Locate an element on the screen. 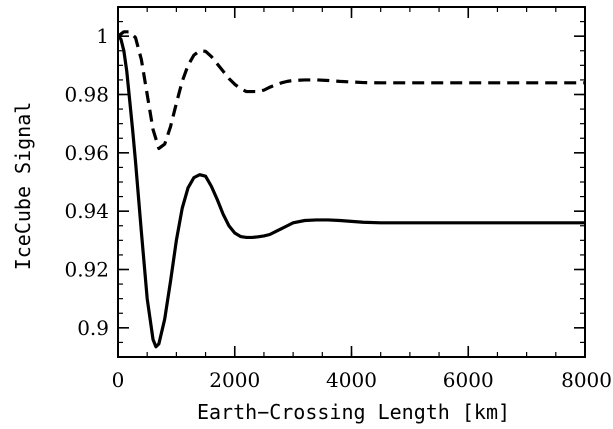  x-tick-label: 6000 is located at coordinates (468, 380).